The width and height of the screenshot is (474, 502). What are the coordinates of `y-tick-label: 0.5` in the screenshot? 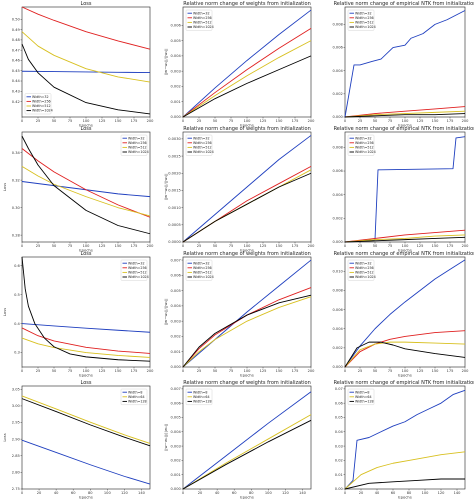 It's located at (17, 295).